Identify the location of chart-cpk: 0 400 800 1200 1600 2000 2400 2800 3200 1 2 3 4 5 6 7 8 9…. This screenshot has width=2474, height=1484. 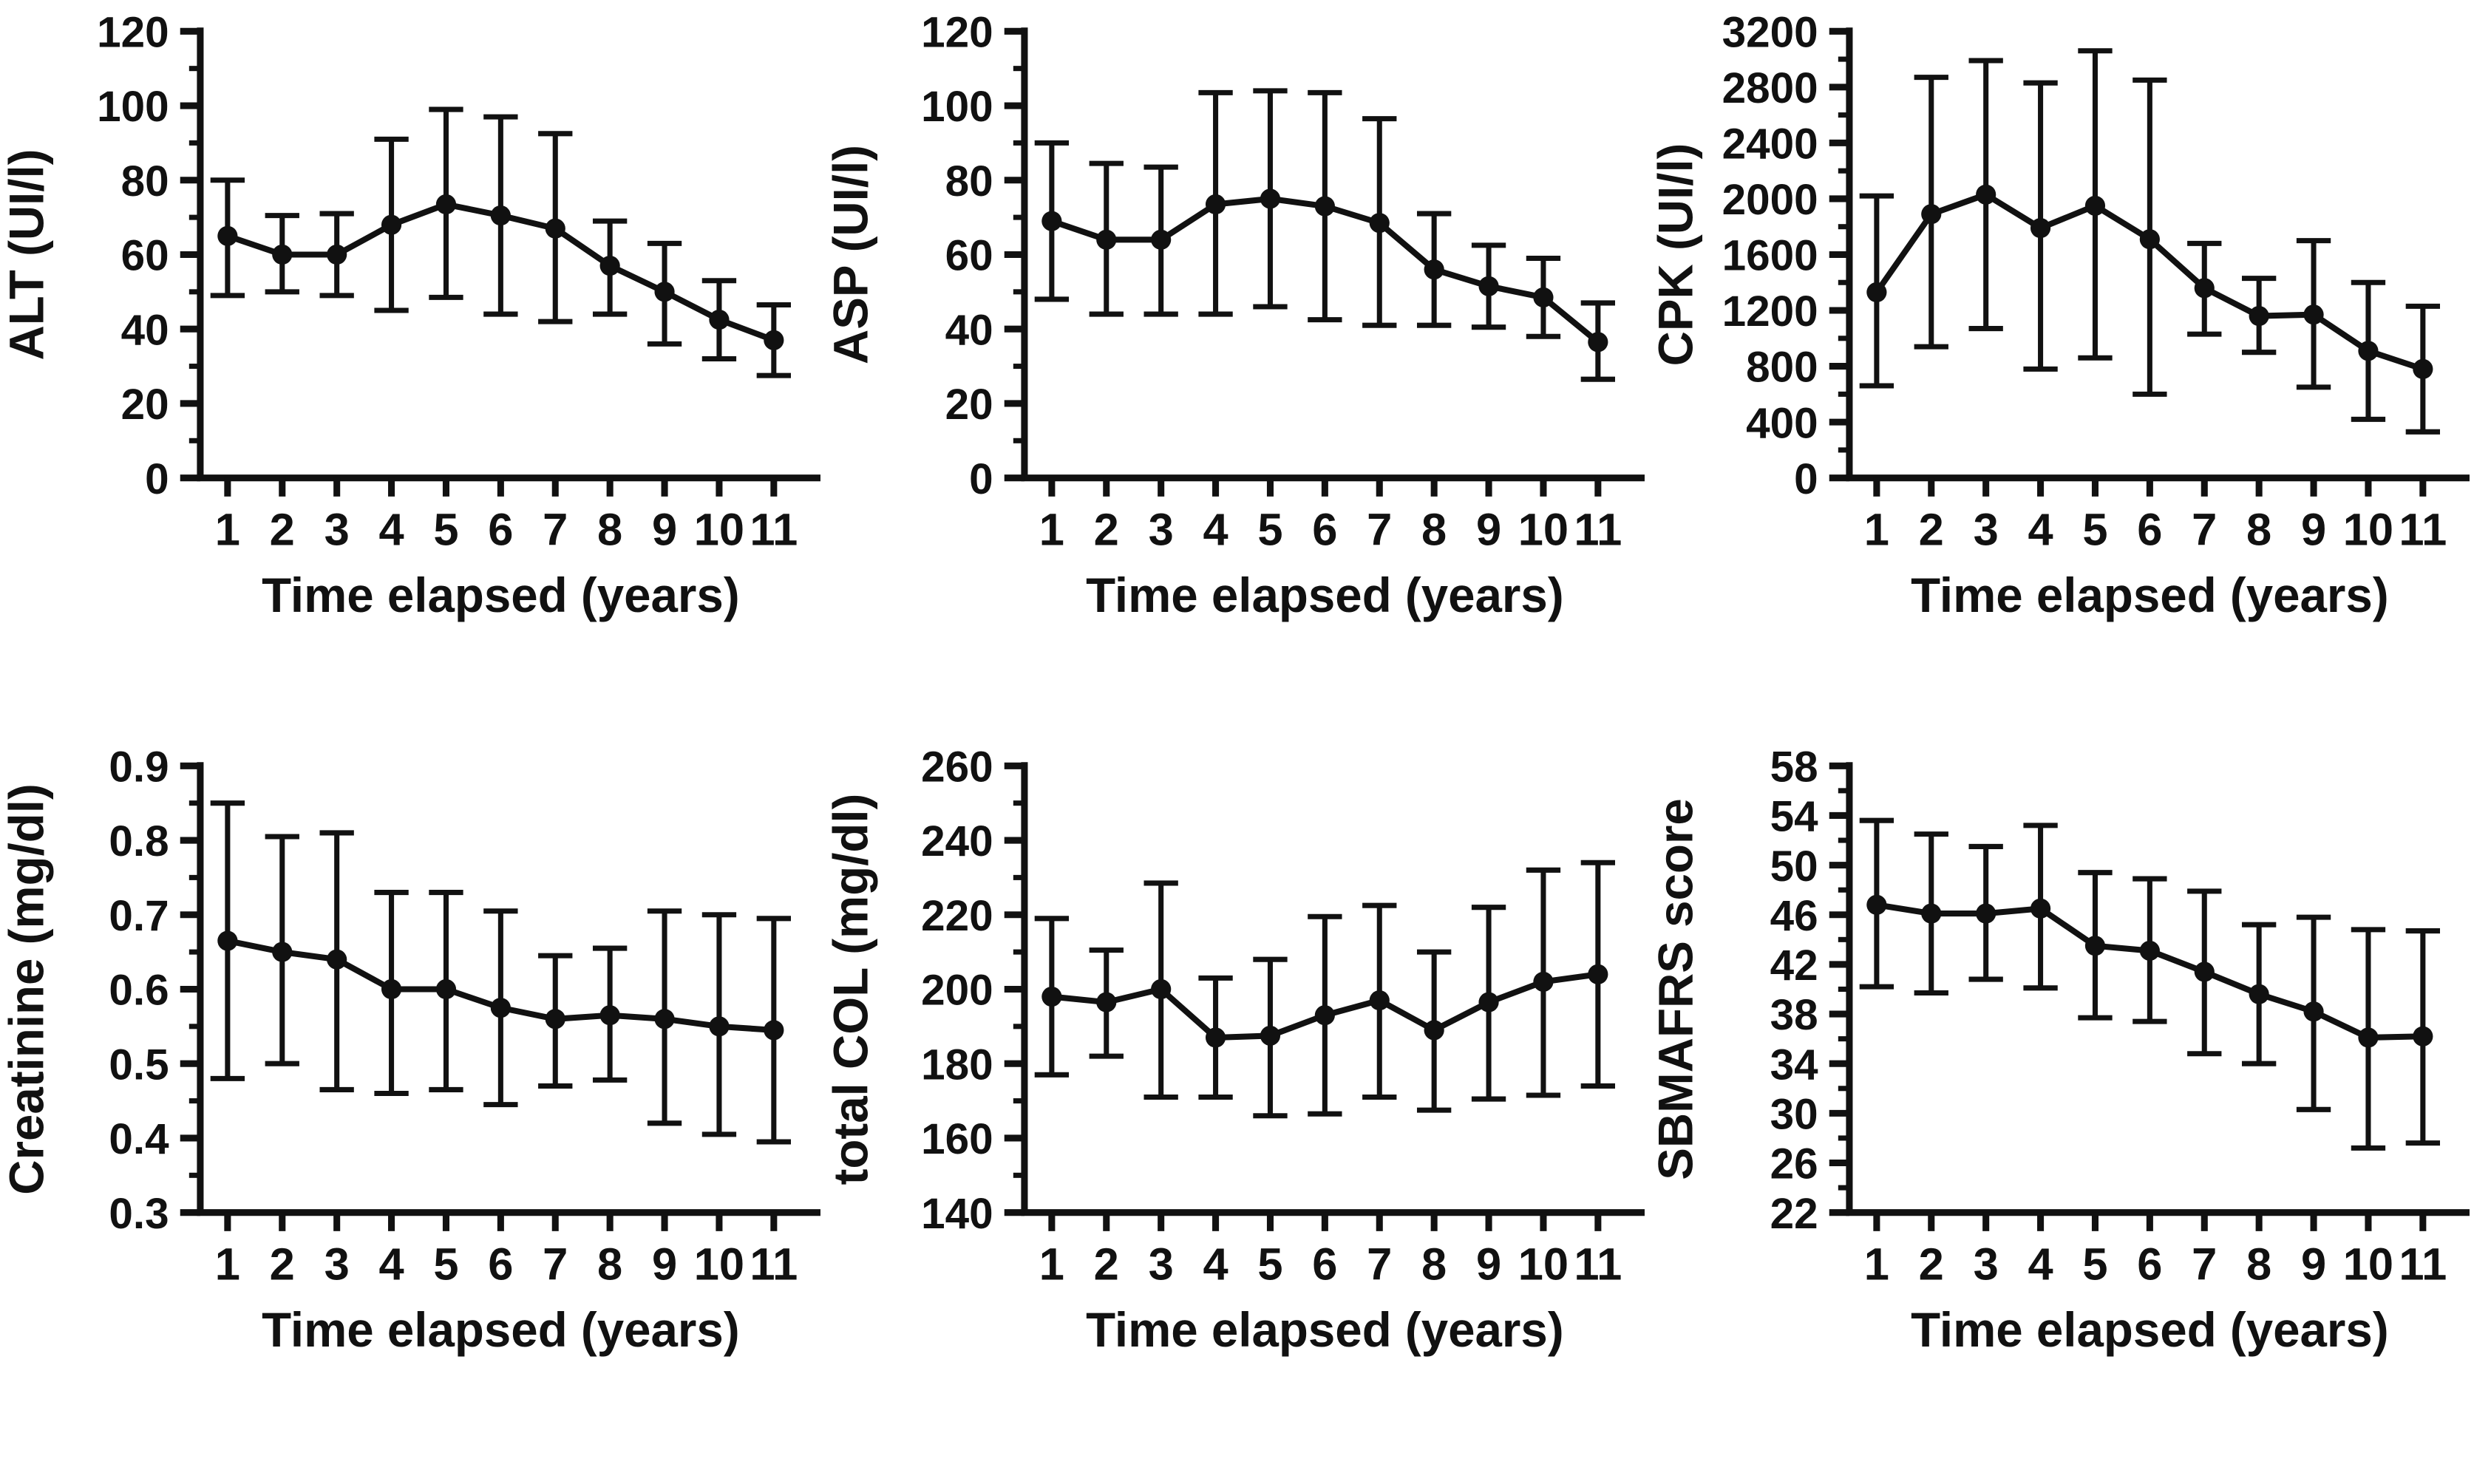
(2061, 315).